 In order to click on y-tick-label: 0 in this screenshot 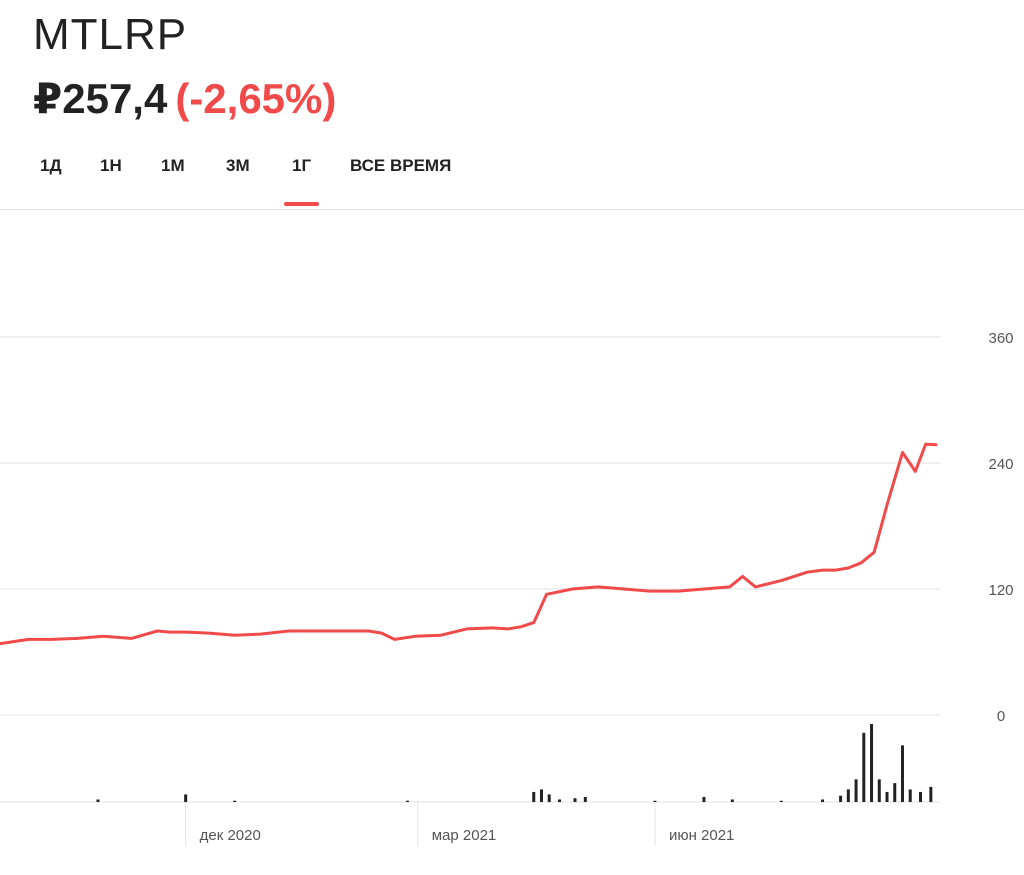, I will do `click(1001, 716)`.